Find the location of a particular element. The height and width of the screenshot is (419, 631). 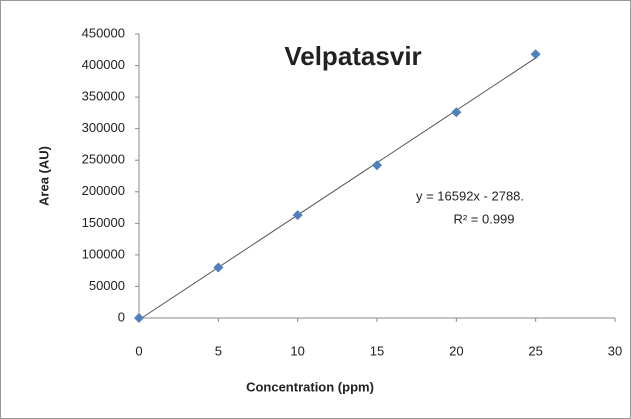

x-tick-label: 30 is located at coordinates (615, 350).